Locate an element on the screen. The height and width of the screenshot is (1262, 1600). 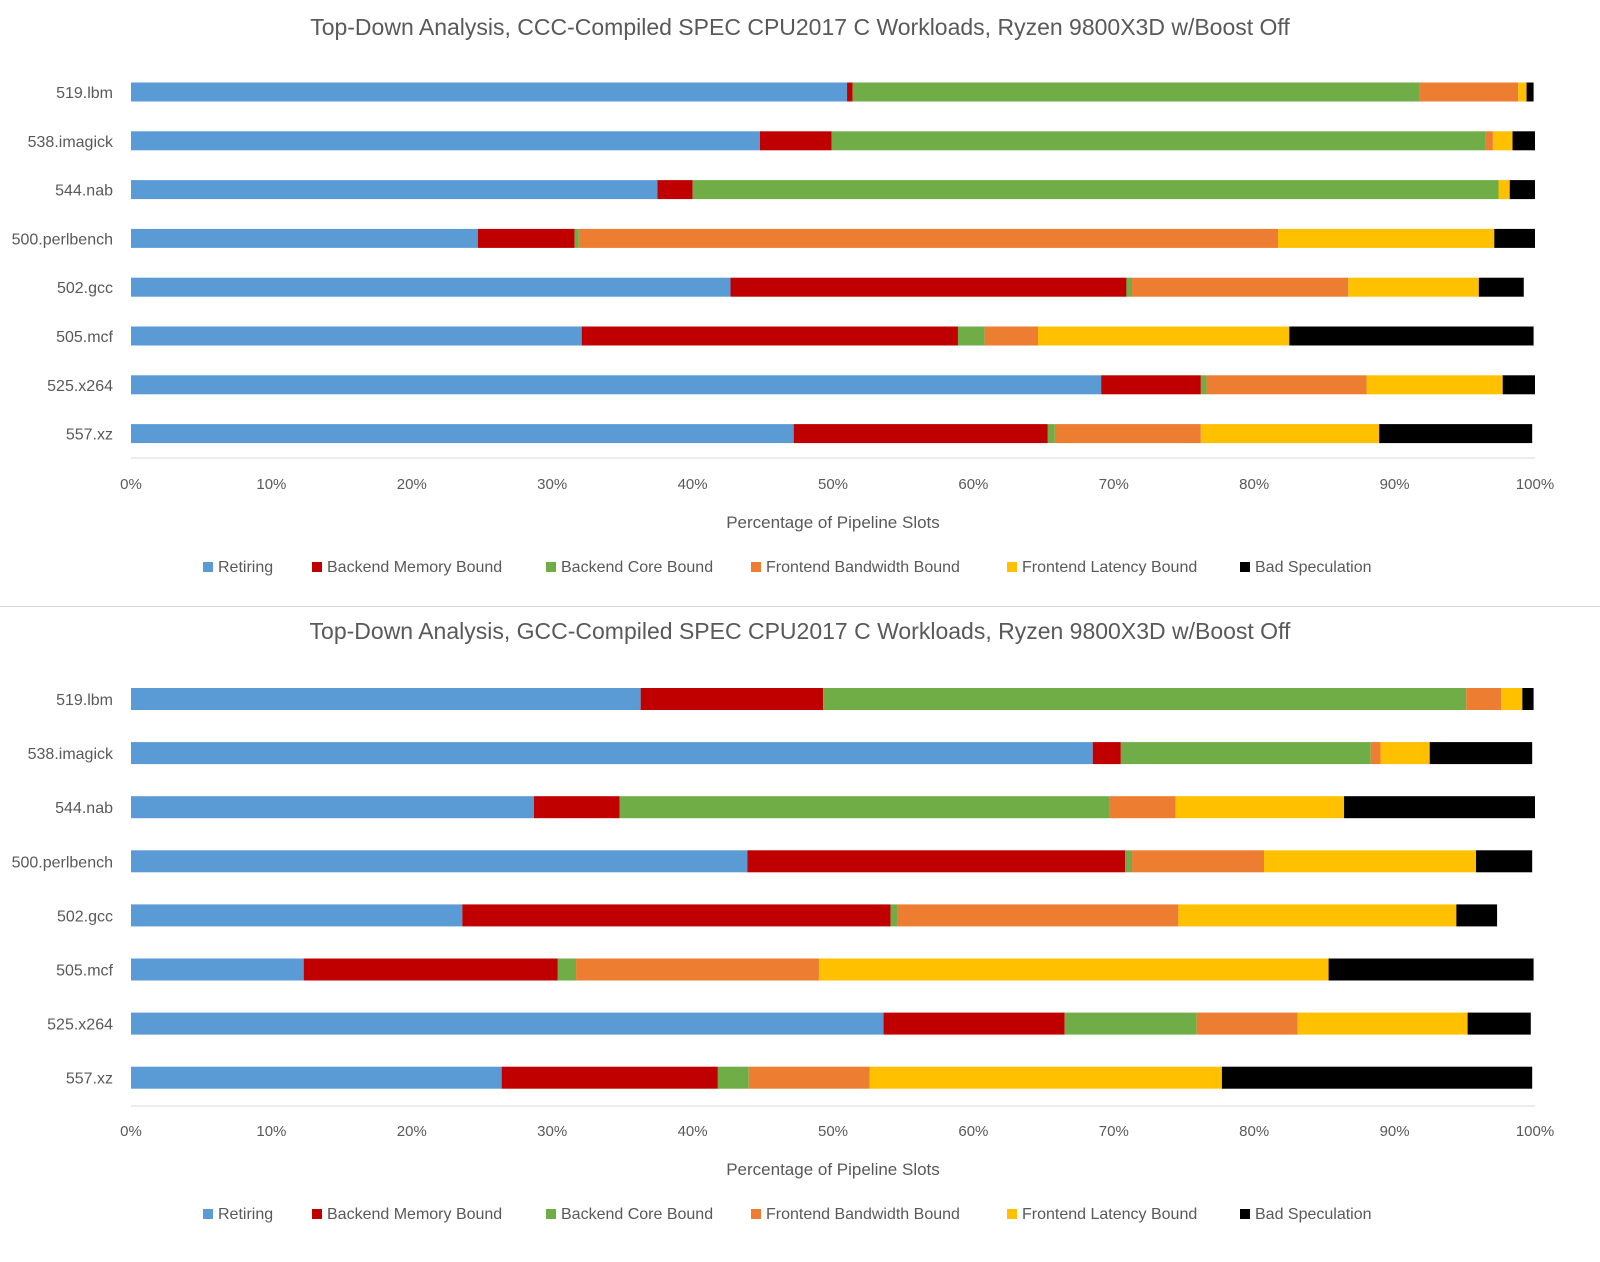
x-tick-label: 80% is located at coordinates (1254, 1131).